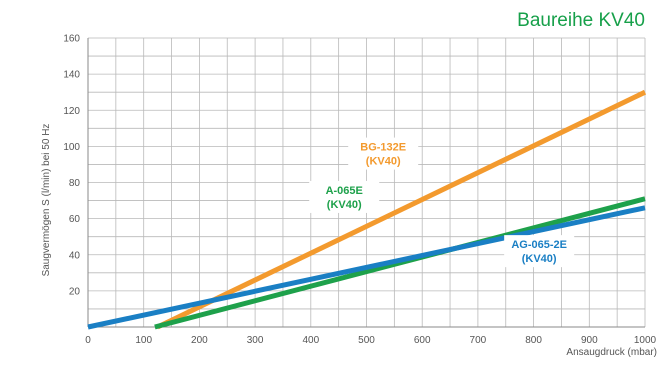 Image resolution: width=657 pixels, height=372 pixels. What do you see at coordinates (75, 219) in the screenshot?
I see `y-tick-label: 60` at bounding box center [75, 219].